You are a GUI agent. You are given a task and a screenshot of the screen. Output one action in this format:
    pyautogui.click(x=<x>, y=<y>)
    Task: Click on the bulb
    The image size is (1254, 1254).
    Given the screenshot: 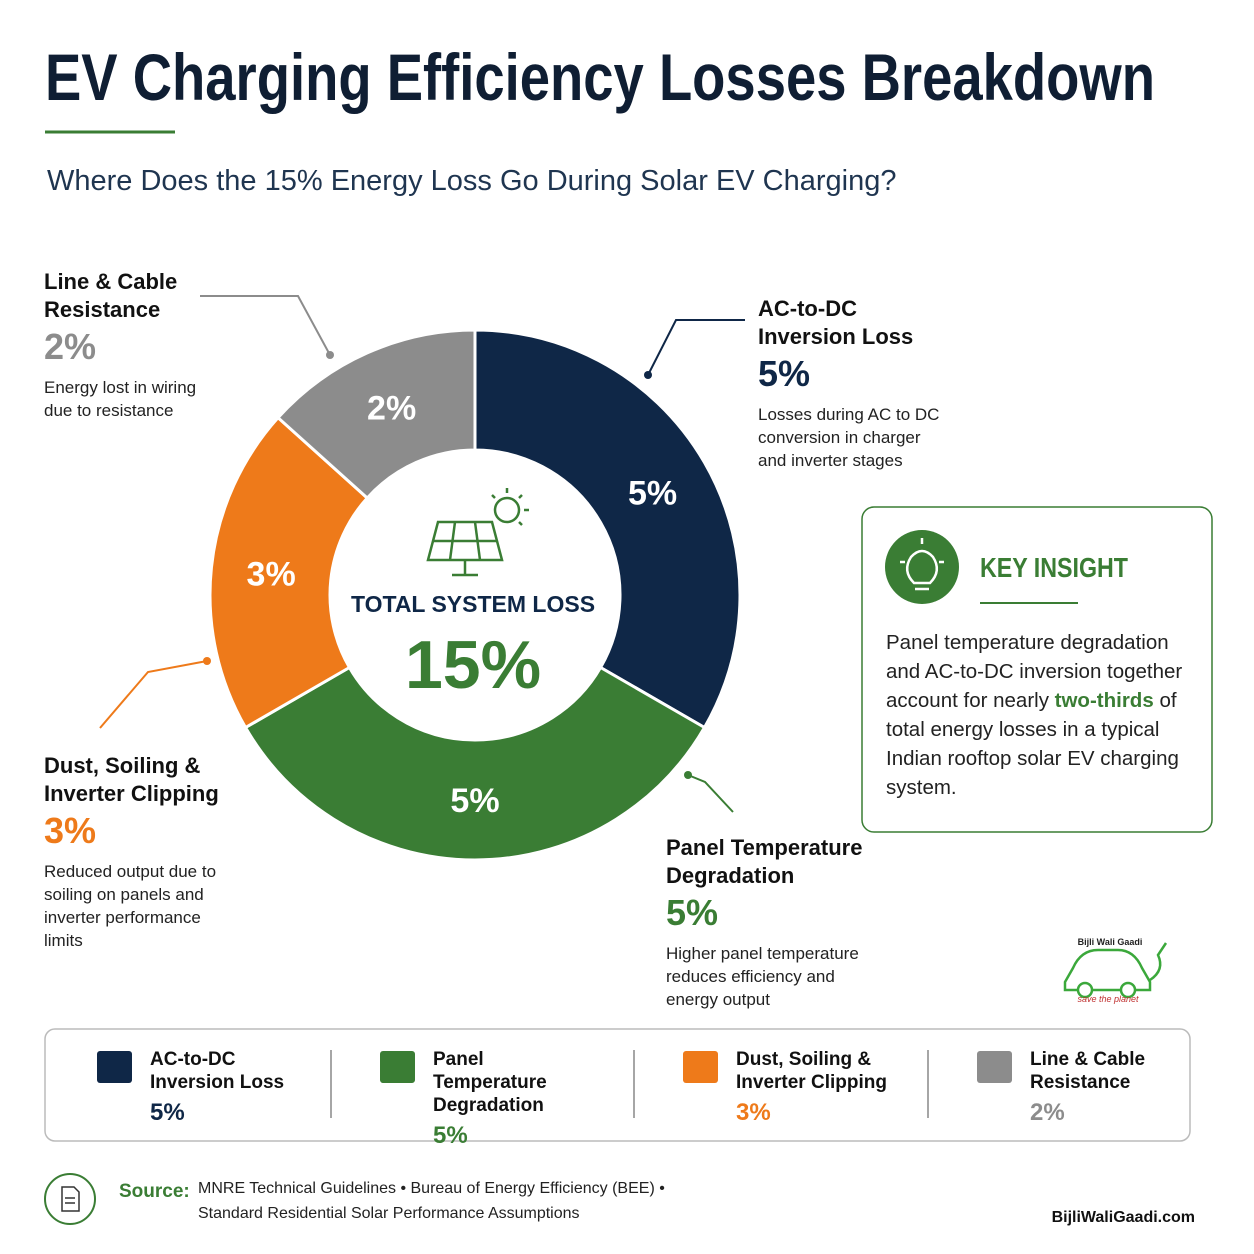 What is the action you would take?
    pyautogui.click(x=922, y=564)
    